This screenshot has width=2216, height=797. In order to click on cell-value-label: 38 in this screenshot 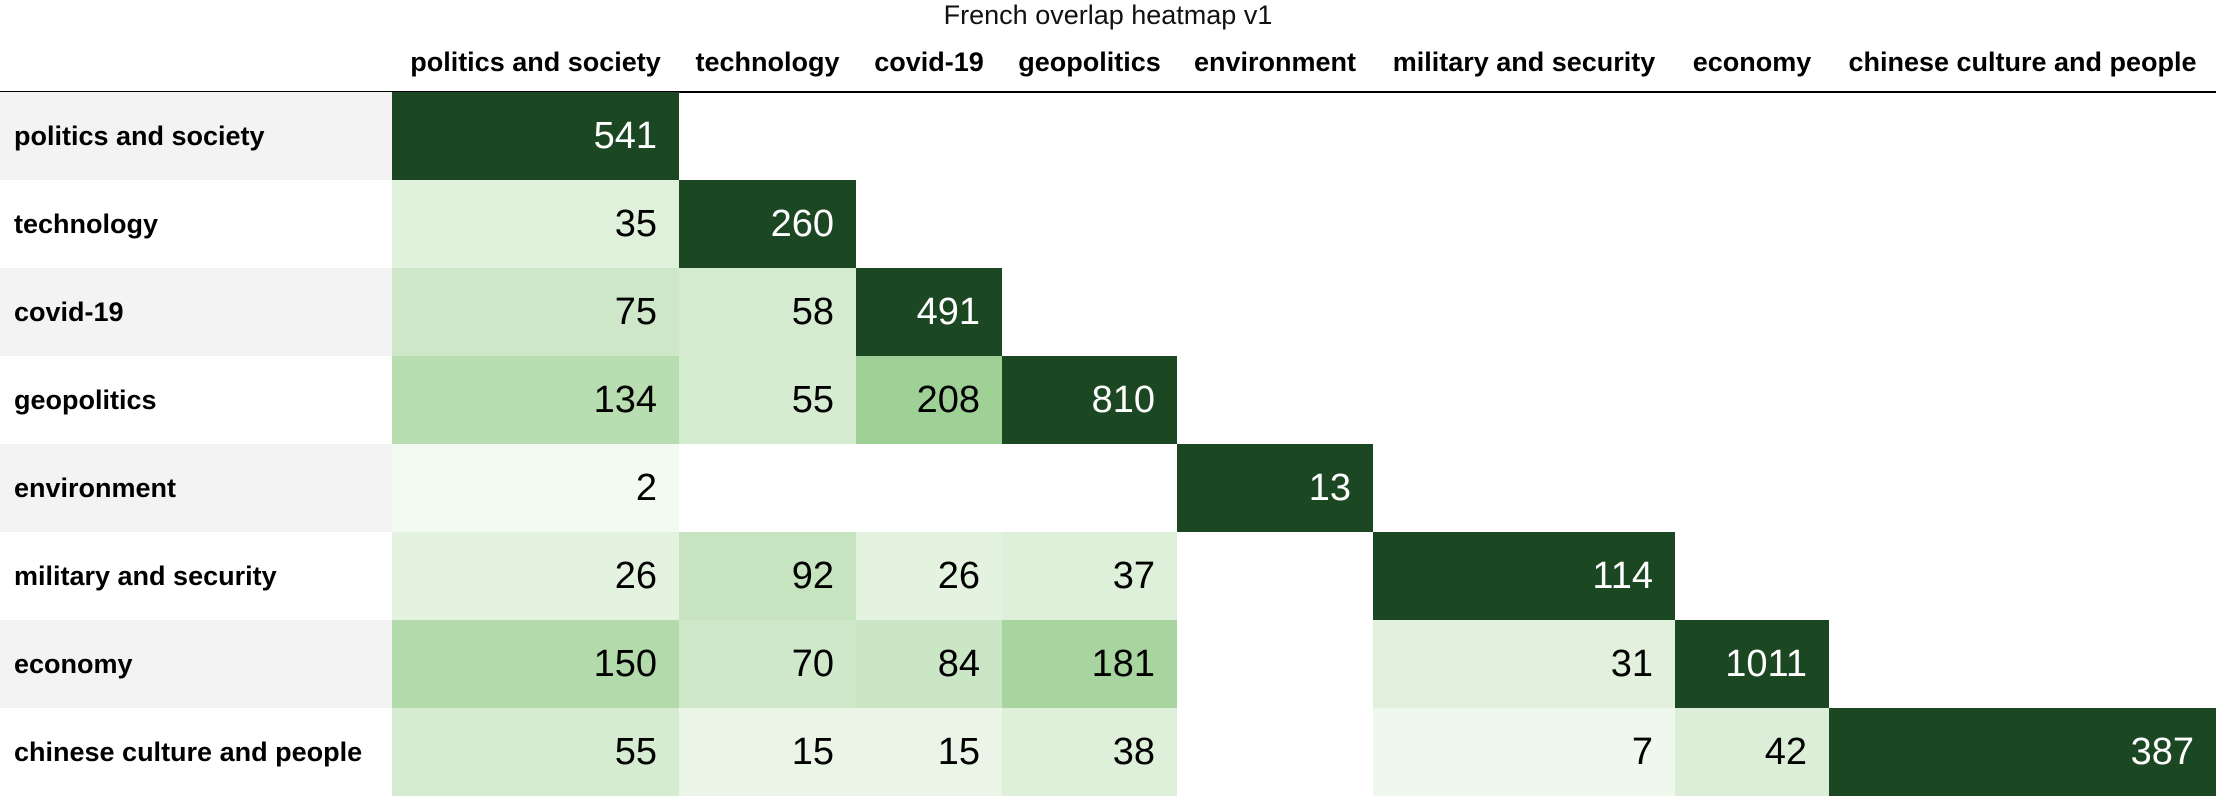, I will do `click(1133, 752)`.